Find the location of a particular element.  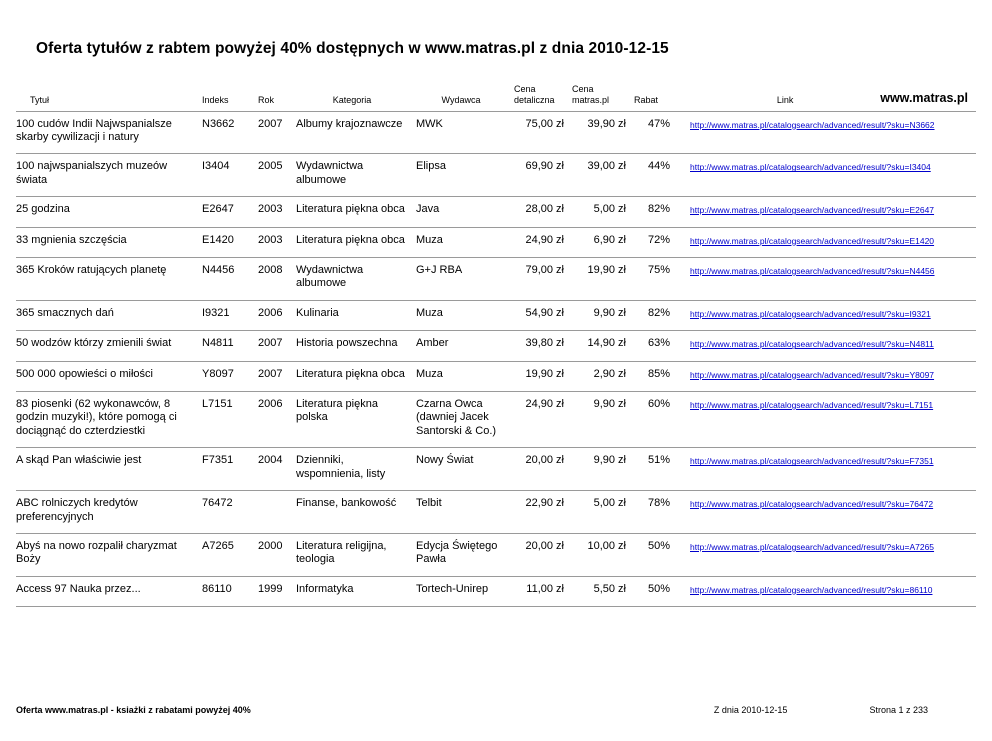

discount-percent: 47% is located at coordinates (658, 123).